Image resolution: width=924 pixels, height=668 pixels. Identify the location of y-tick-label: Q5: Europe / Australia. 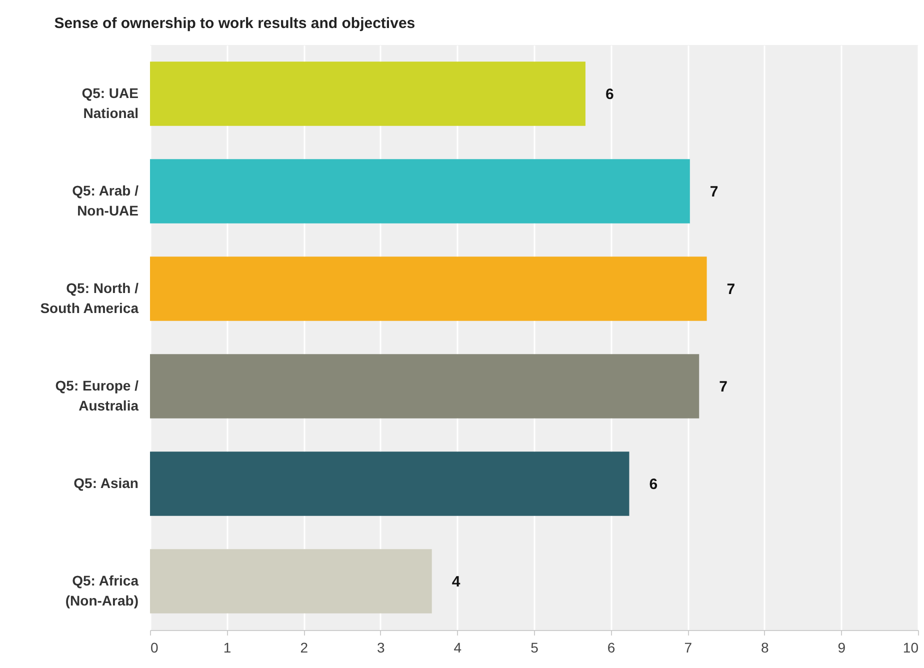
(97, 395).